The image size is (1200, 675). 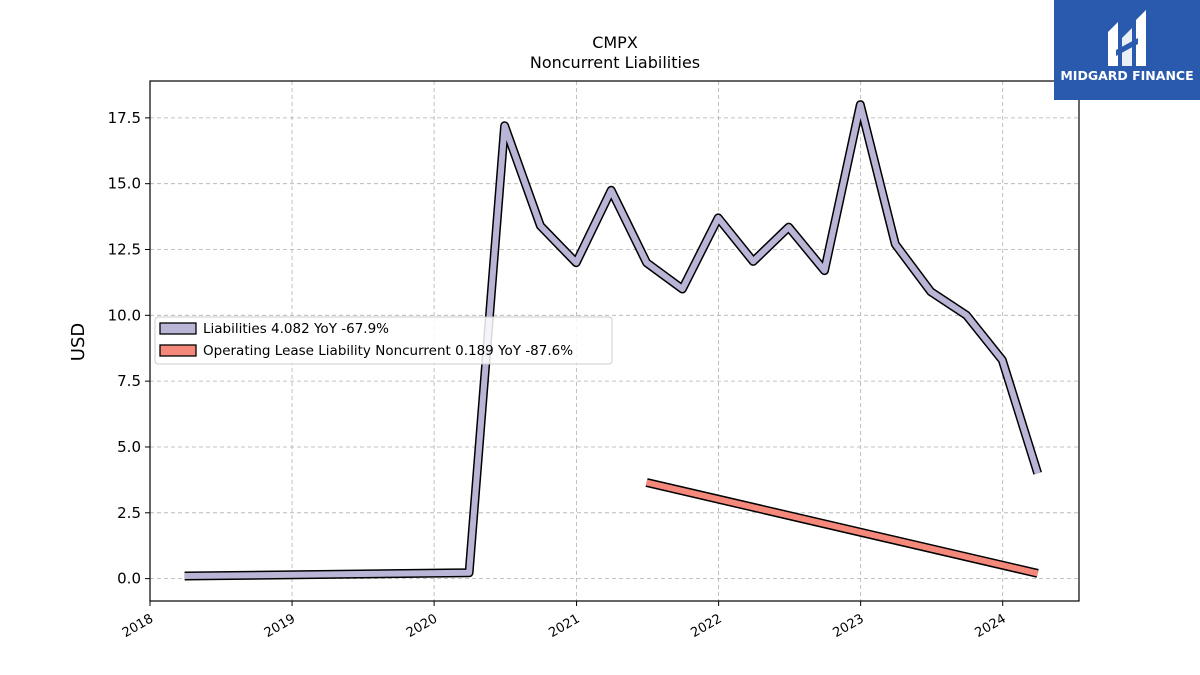 I want to click on series-operating-lease, so click(x=842, y=528).